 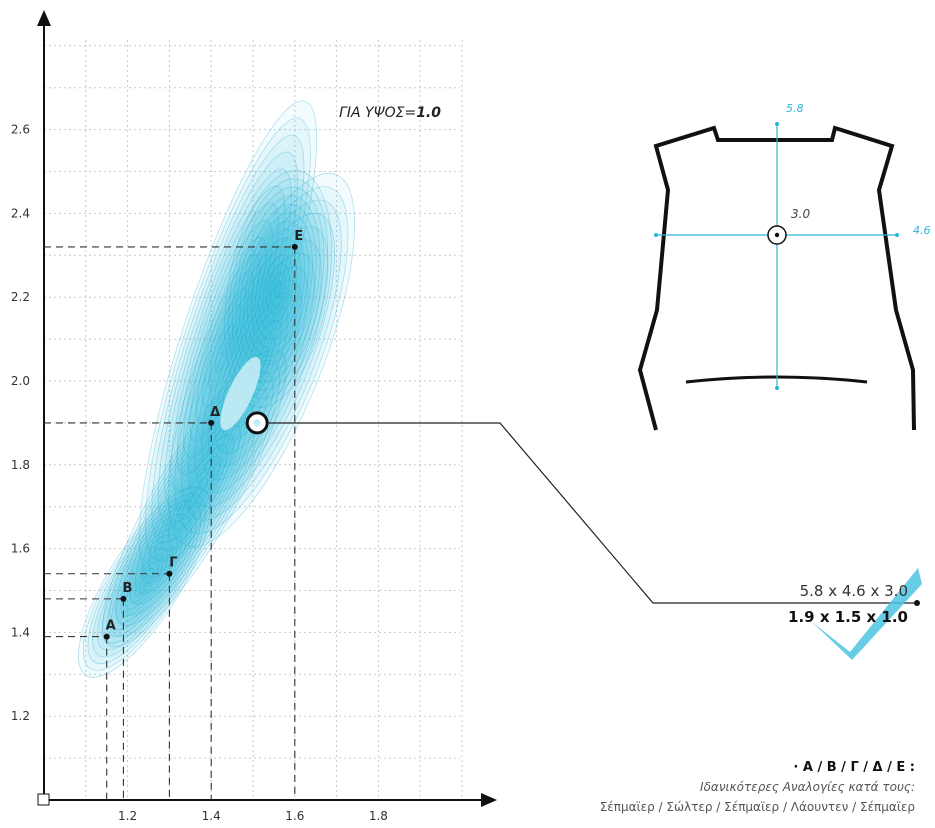 What do you see at coordinates (43, 799) in the screenshot?
I see `origin-square` at bounding box center [43, 799].